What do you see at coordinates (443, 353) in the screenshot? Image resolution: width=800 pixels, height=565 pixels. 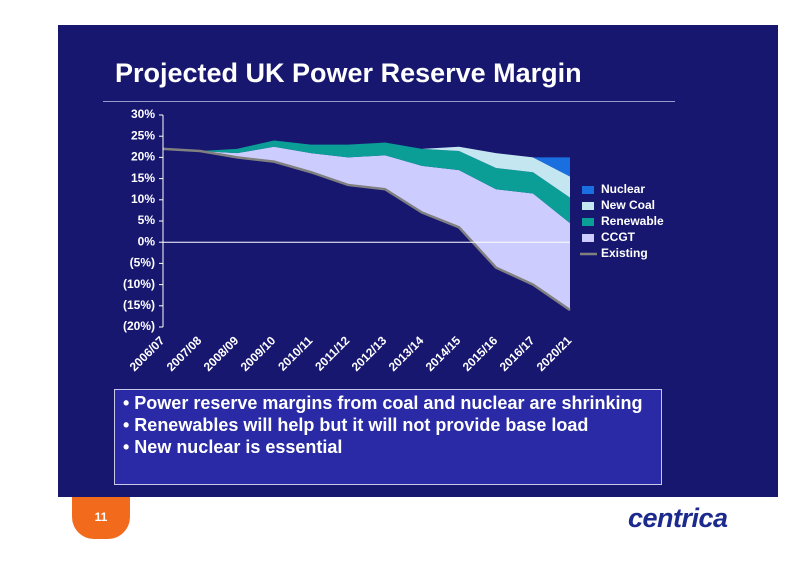 I see `x-tick-label: 2014/15` at bounding box center [443, 353].